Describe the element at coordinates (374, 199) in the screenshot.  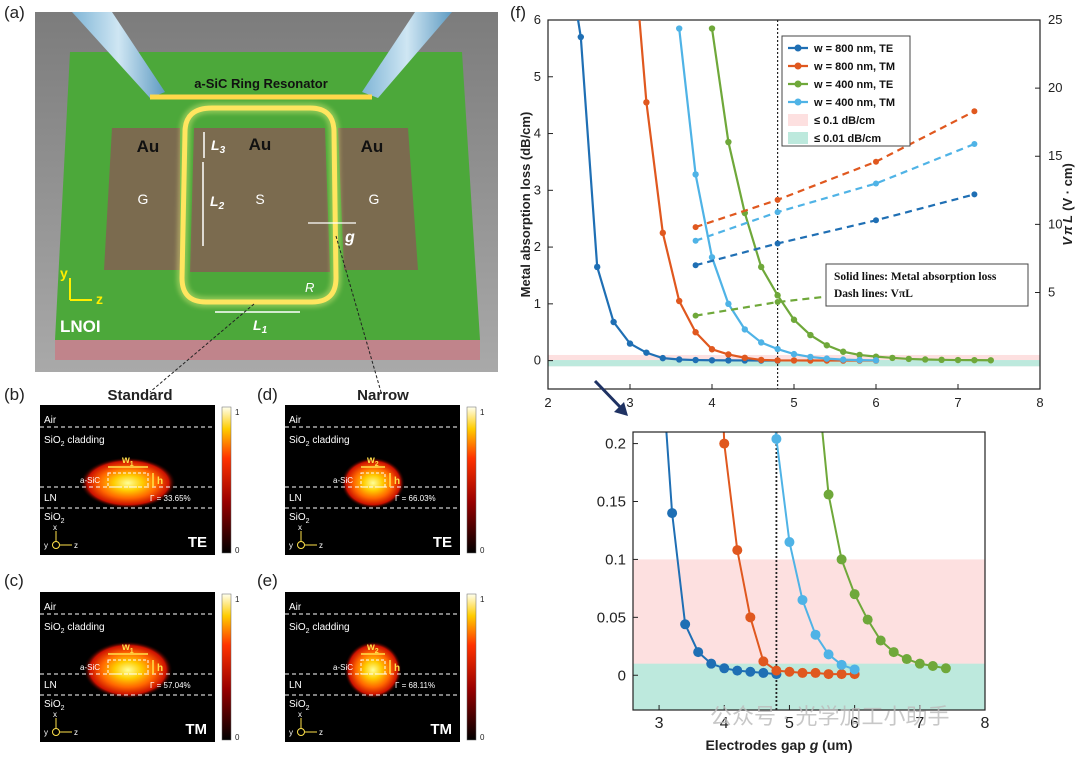
I see `electrode-role-right: G` at that location.